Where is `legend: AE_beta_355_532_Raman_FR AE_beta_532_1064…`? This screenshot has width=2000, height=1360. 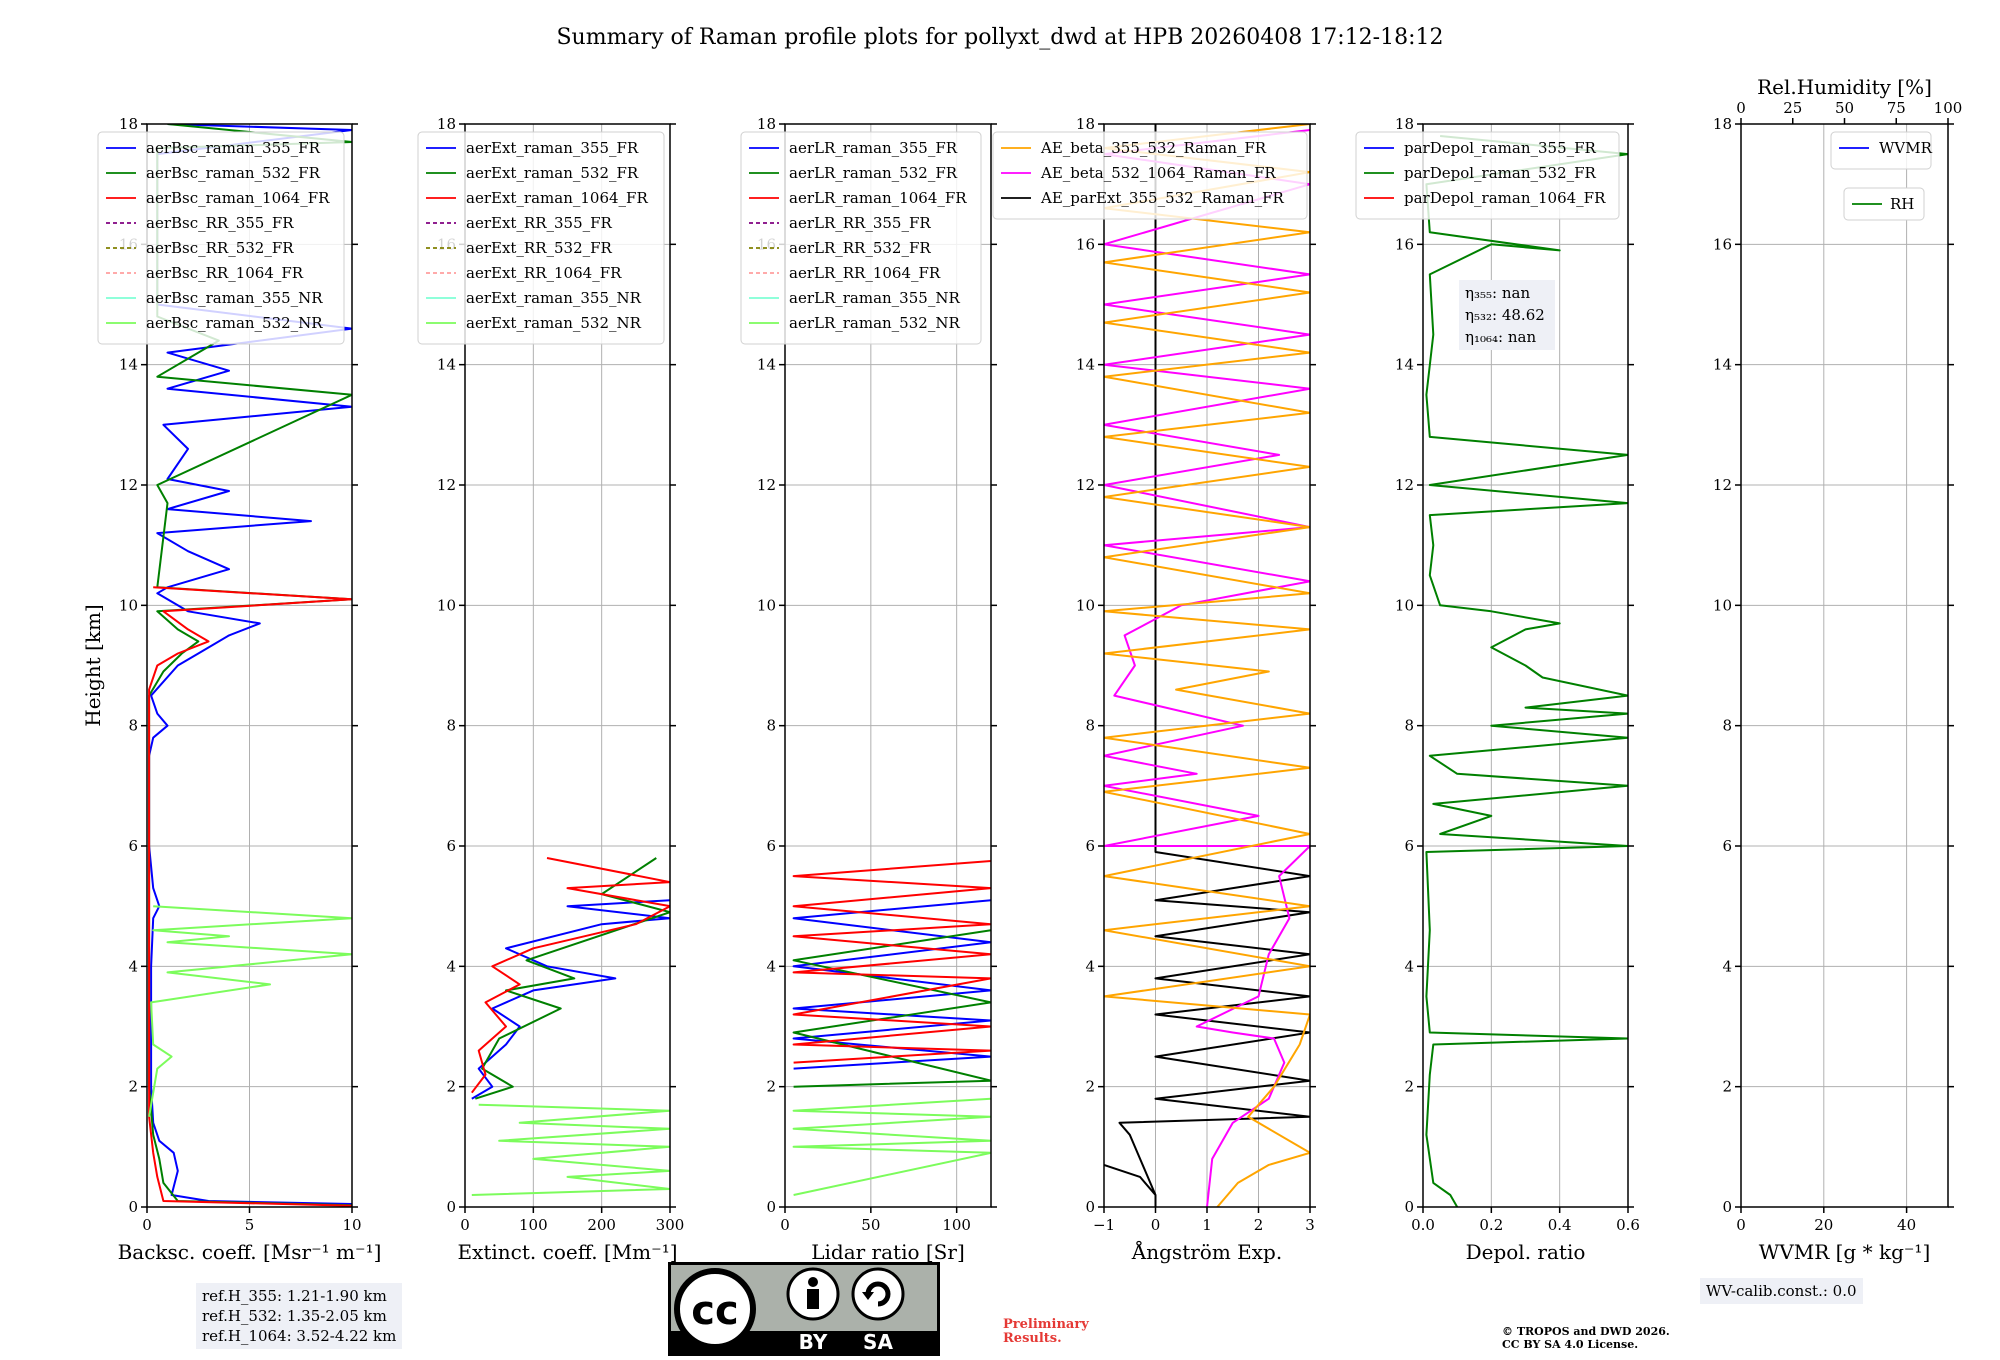 legend: AE_beta_355_532_Raman_FR AE_beta_532_1064… is located at coordinates (1150, 175).